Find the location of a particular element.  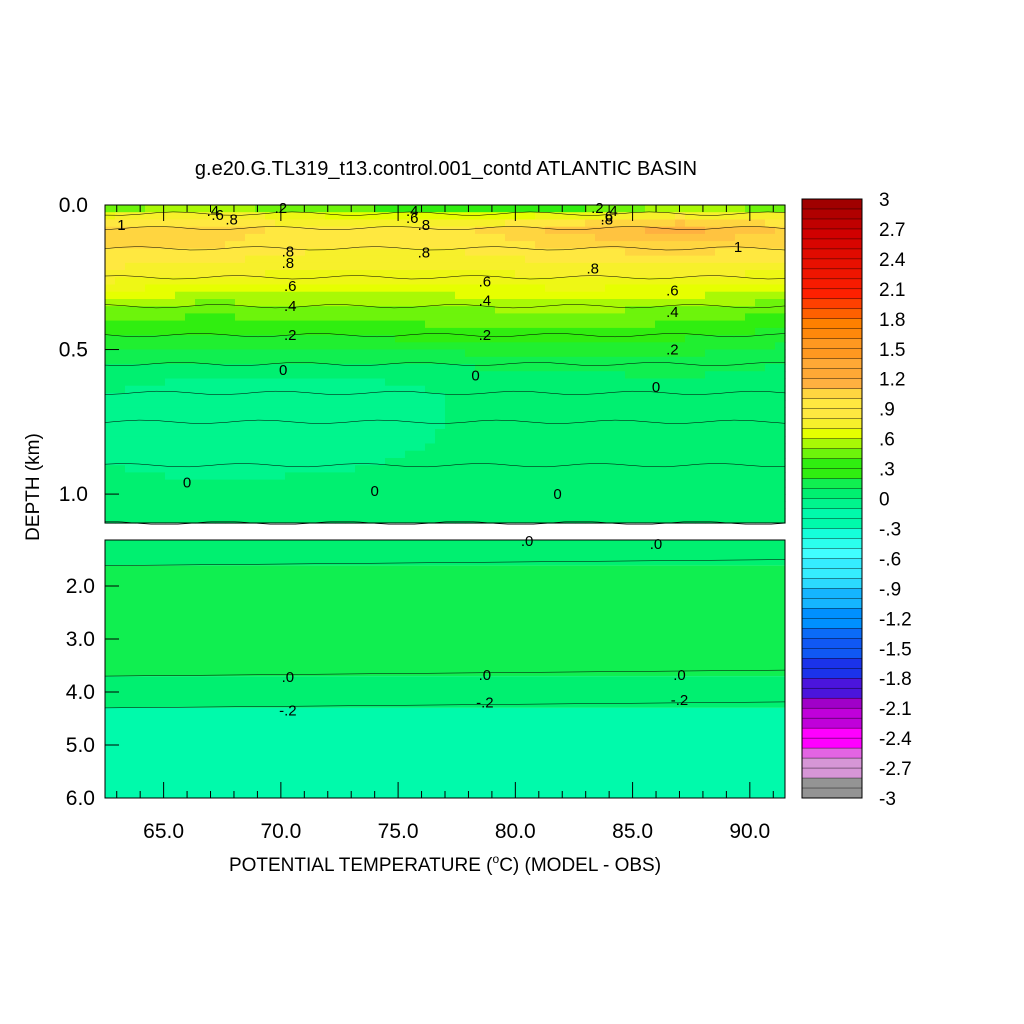

contour-label: .4 is located at coordinates (290, 306).